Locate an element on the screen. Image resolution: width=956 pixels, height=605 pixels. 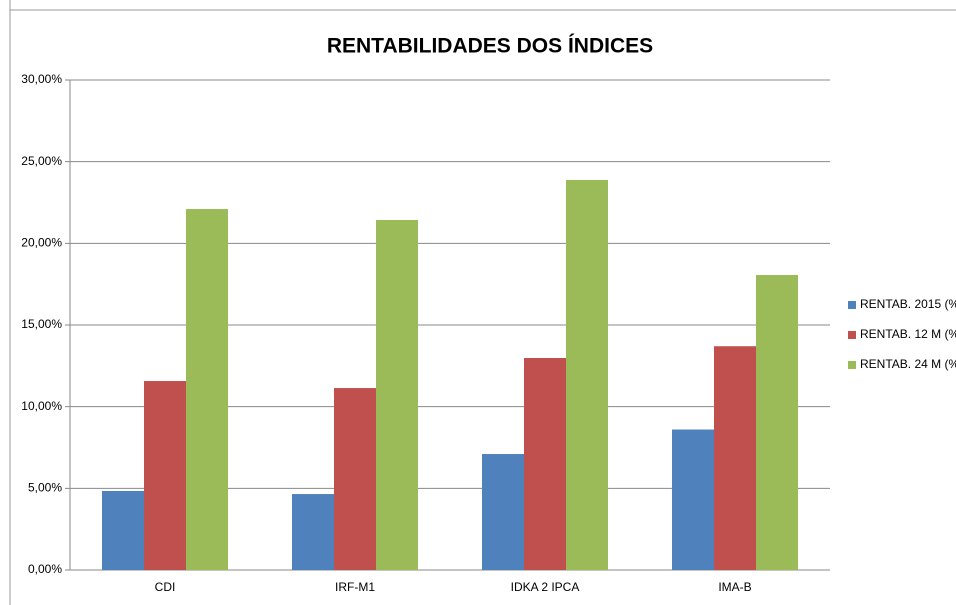
y-tick-label: 30,00% is located at coordinates (41, 79).